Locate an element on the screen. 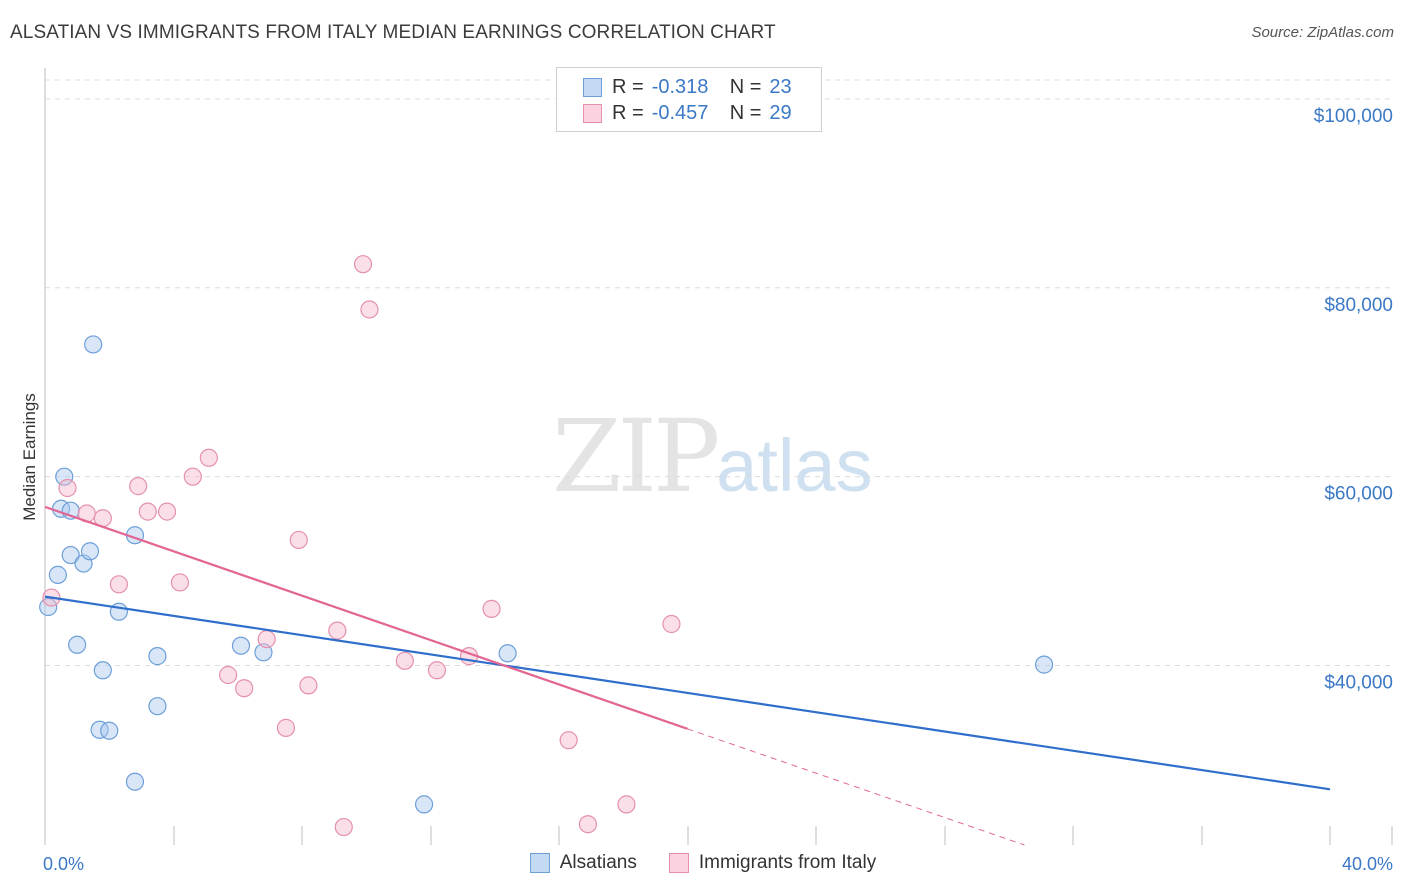 Image resolution: width=1406 pixels, height=892 pixels. legend-n-value: 23 is located at coordinates (780, 86).